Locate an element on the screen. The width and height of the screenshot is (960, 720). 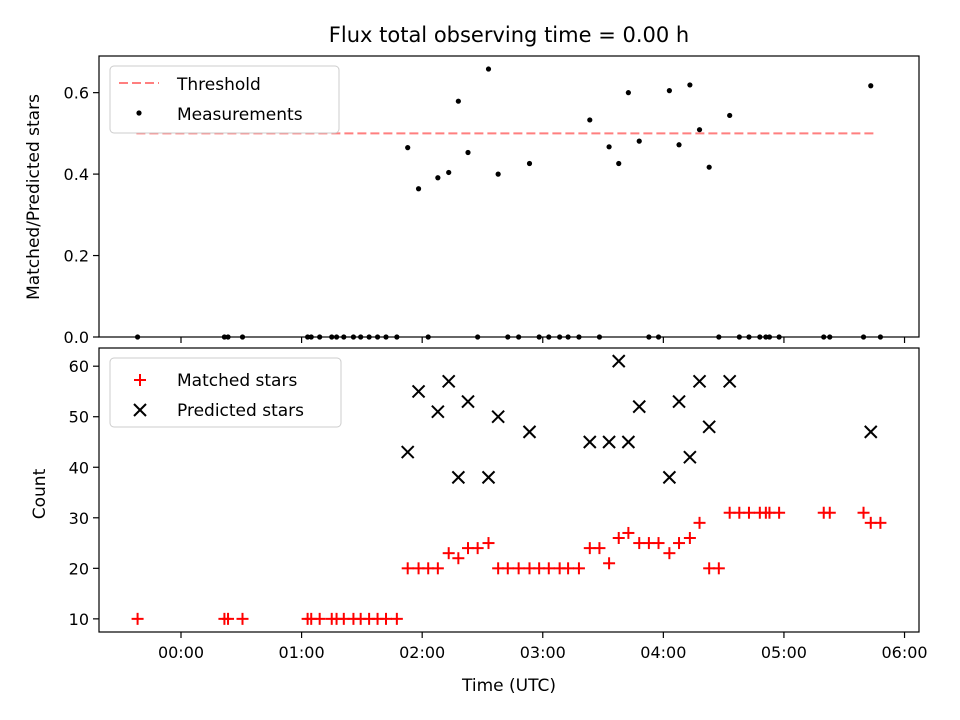
legend-measurements-label: Measurements is located at coordinates (240, 115).